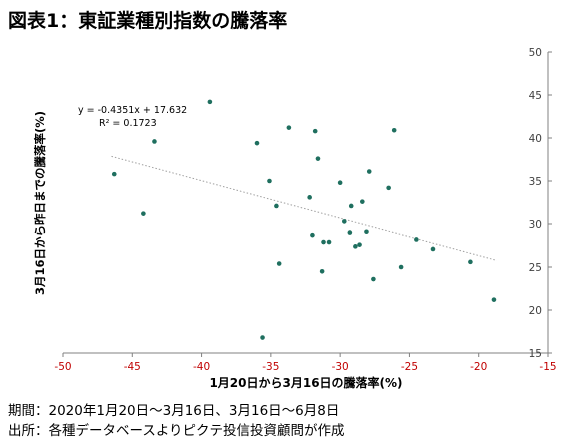 The image size is (576, 439). I want to click on y-tick-label: 45, so click(535, 96).